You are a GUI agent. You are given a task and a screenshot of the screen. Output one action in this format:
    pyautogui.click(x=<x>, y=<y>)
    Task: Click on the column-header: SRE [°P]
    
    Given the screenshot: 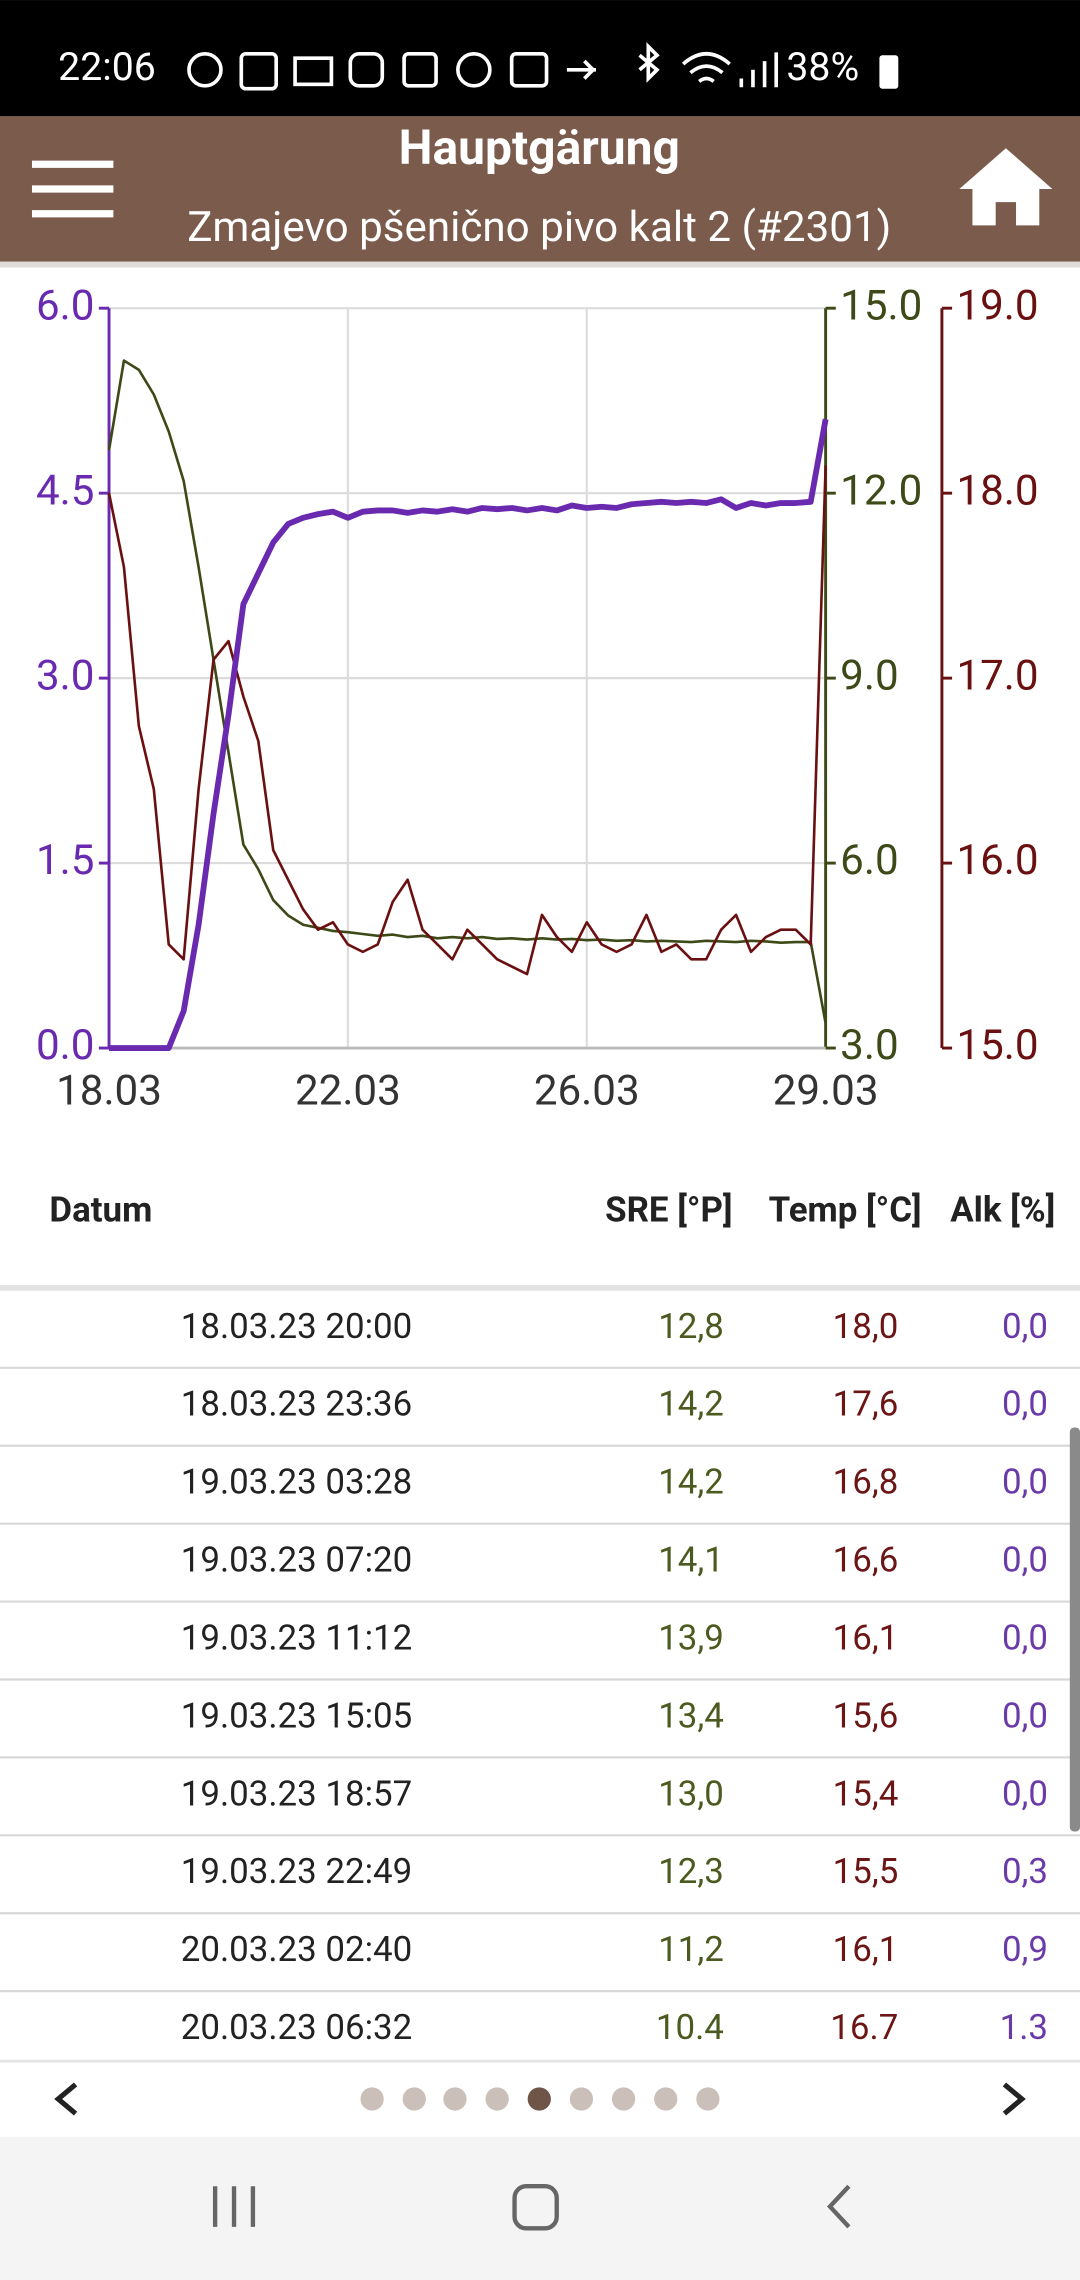 What is the action you would take?
    pyautogui.click(x=668, y=1210)
    